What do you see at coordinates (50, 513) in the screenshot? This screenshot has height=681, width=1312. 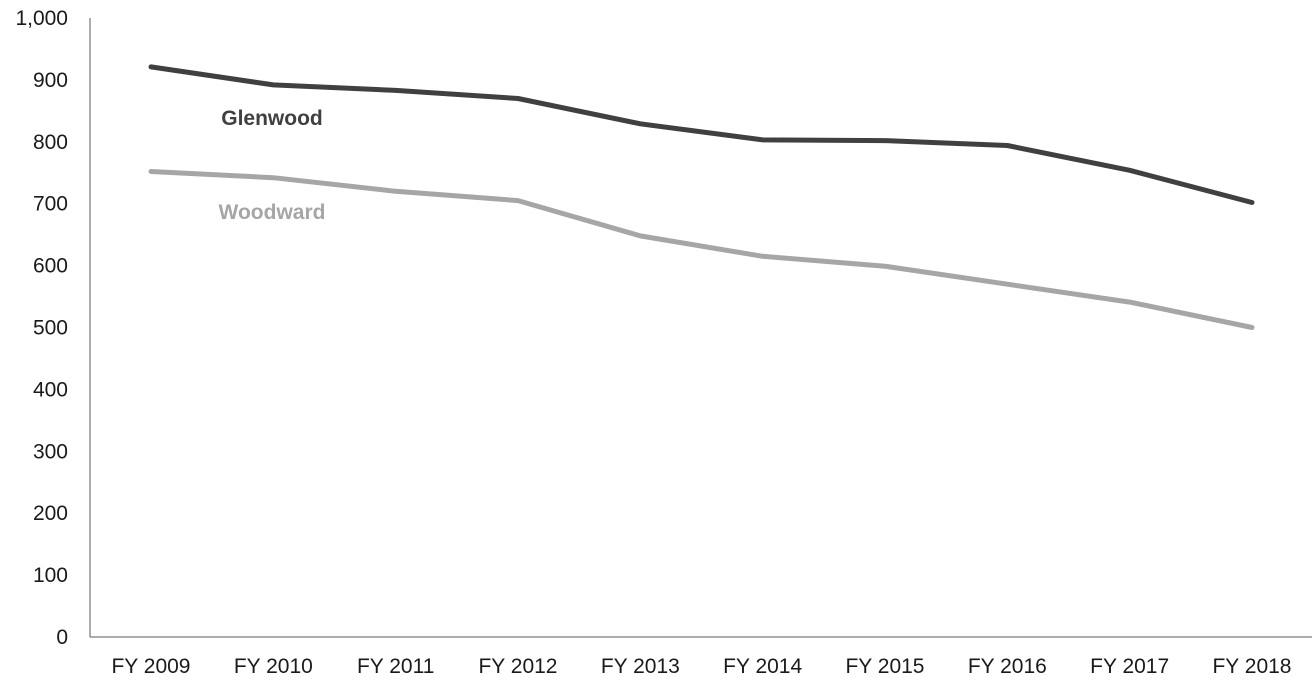 I see `y-tick-label: 200` at bounding box center [50, 513].